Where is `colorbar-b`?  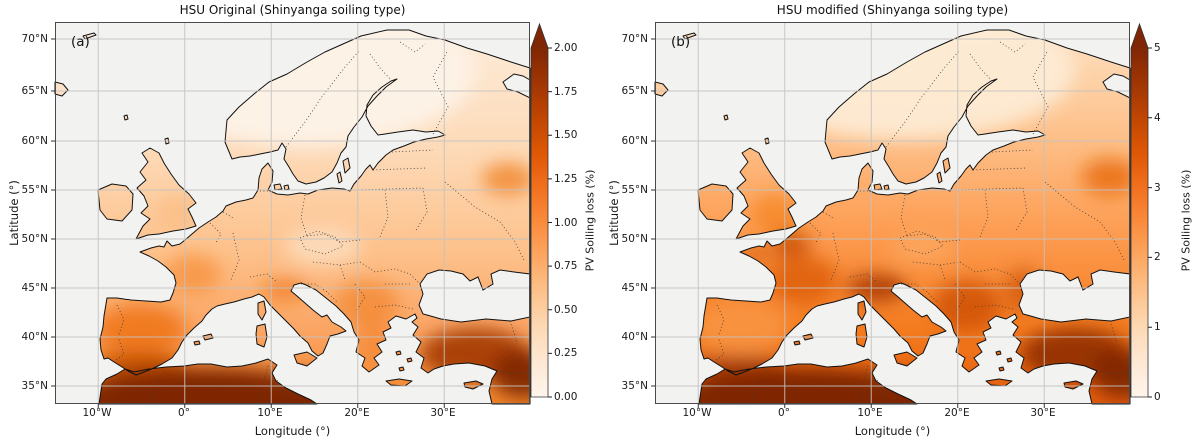 colorbar-b is located at coordinates (1141, 210).